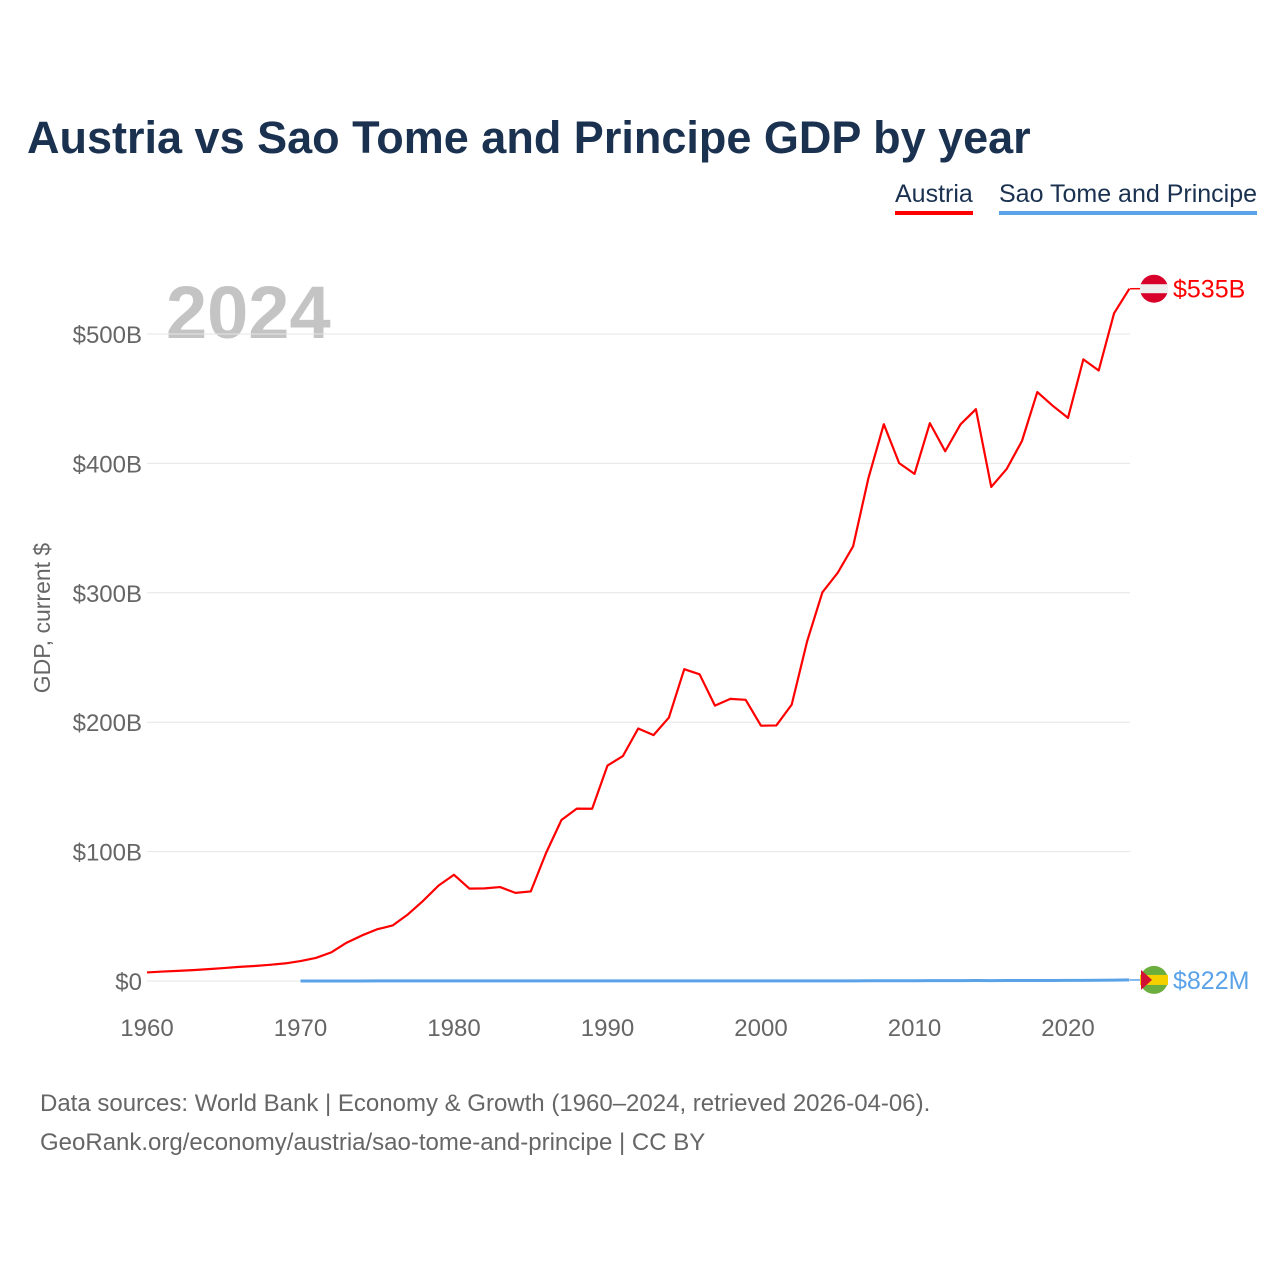 The width and height of the screenshot is (1280, 1280). Describe the element at coordinates (146, 1028) in the screenshot. I see `x-tick-label: 1960` at that location.